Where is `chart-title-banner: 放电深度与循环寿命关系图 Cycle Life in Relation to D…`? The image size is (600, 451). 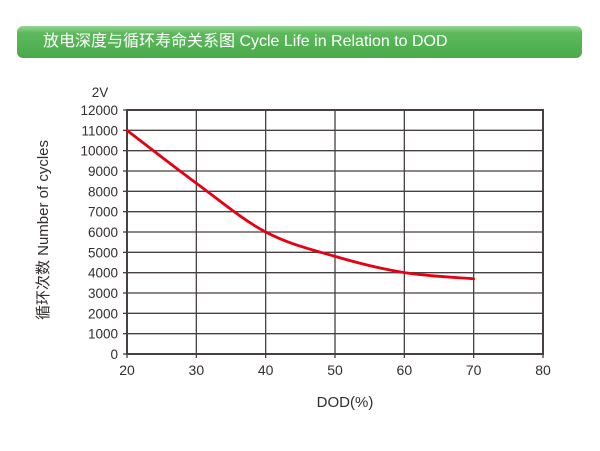 chart-title-banner: 放电深度与循环寿命关系图 Cycle Life in Relation to D… is located at coordinates (299, 42).